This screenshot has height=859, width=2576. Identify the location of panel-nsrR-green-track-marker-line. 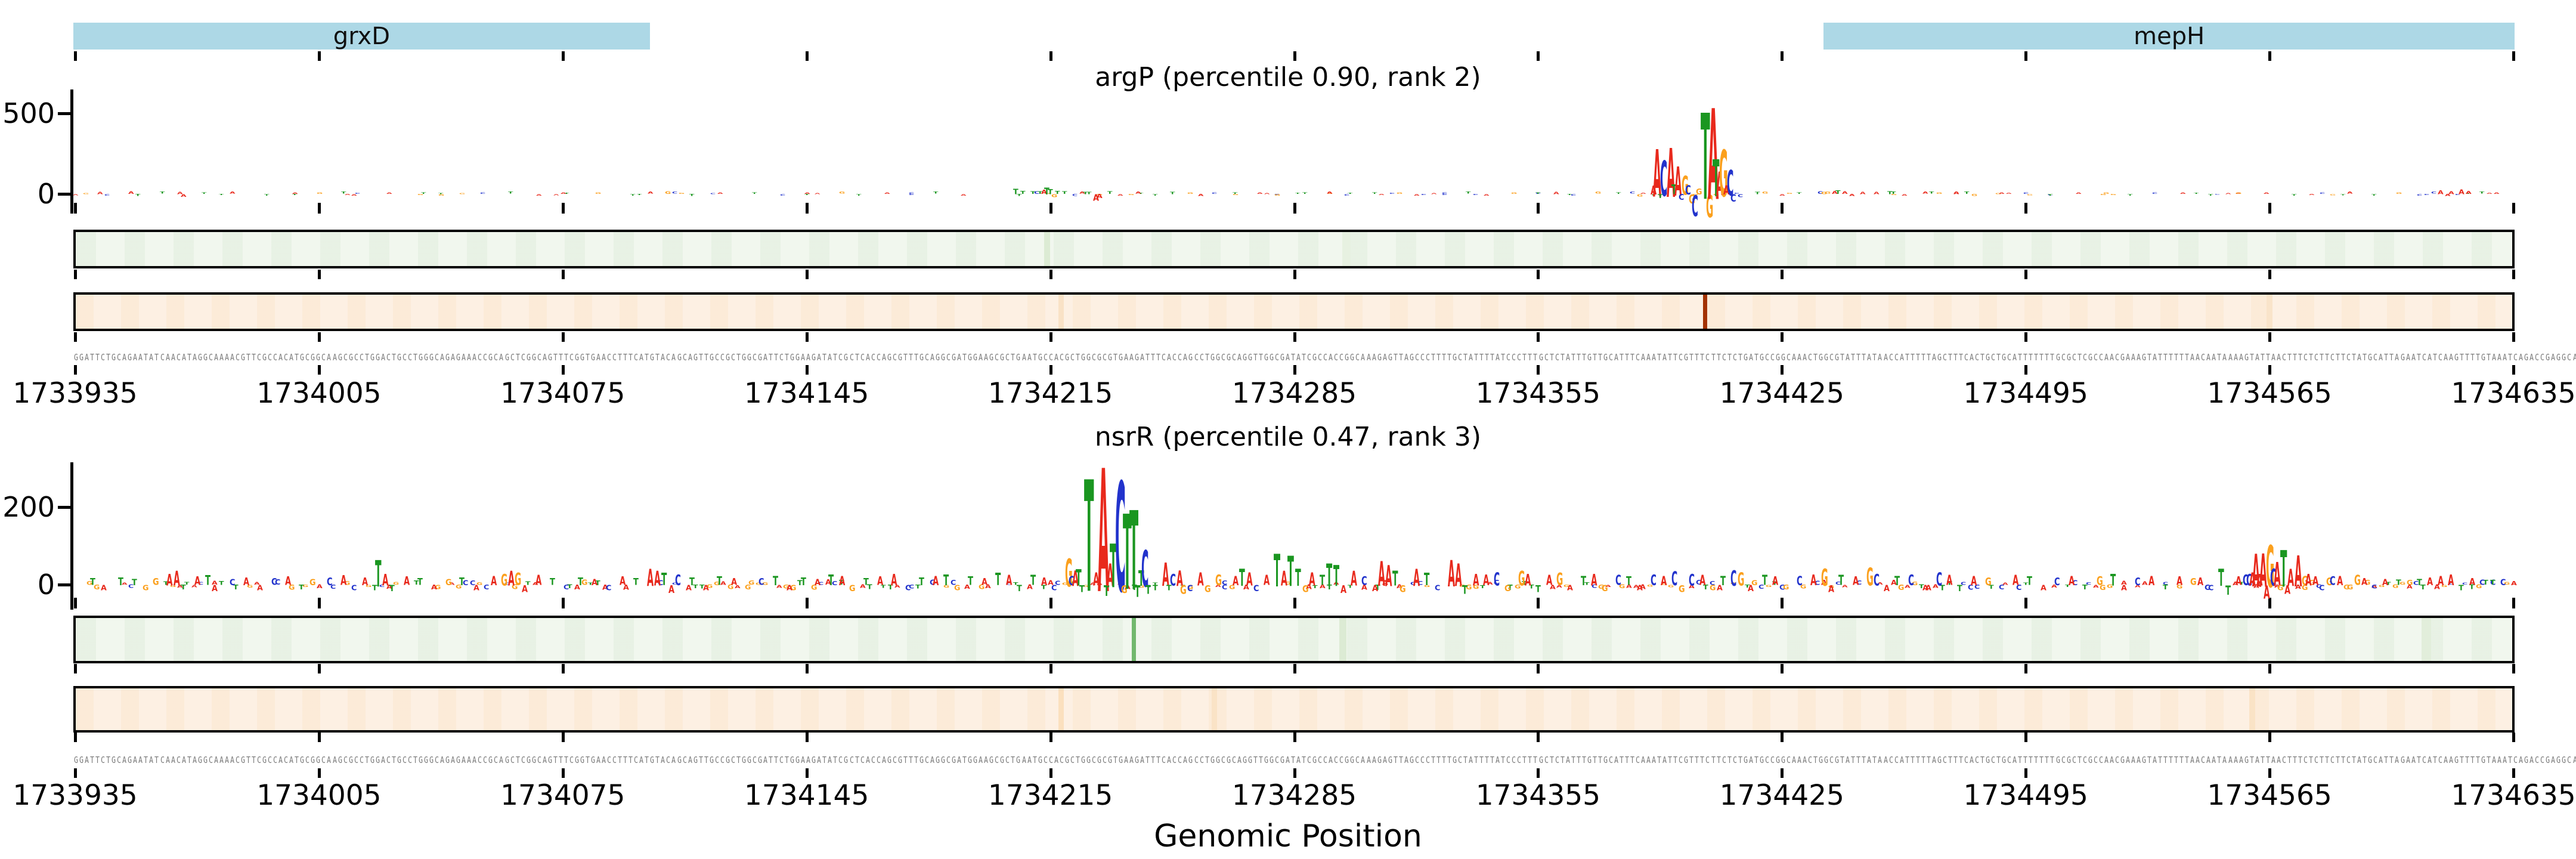
(1343, 639).